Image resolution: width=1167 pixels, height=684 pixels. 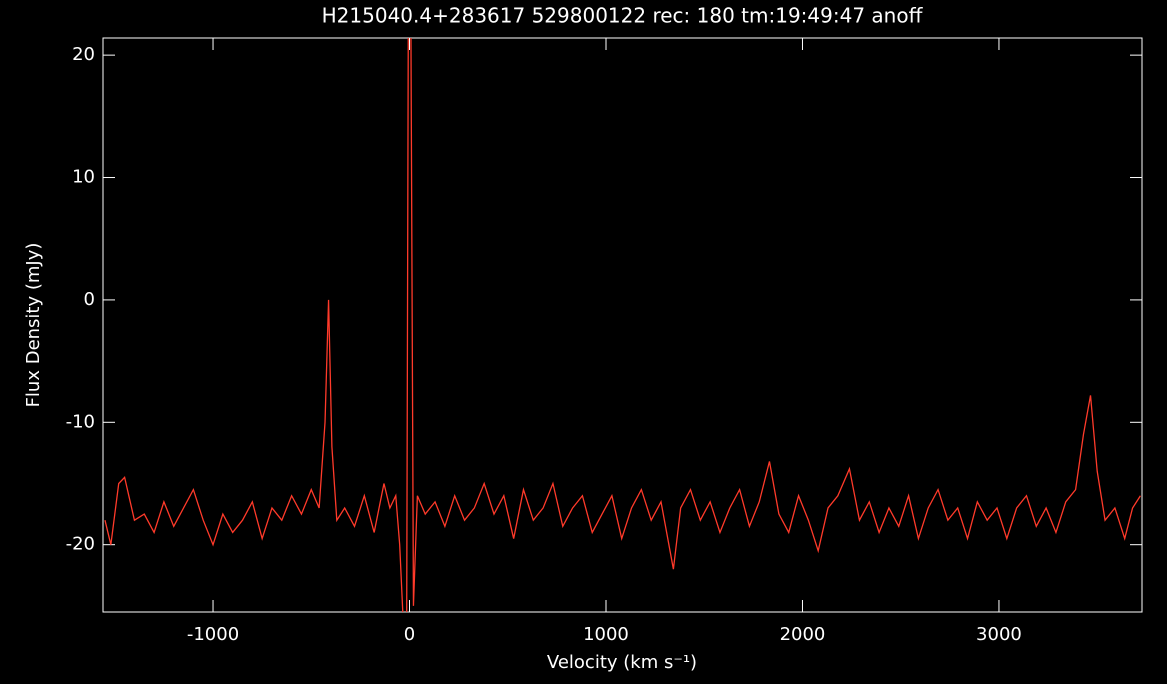 I want to click on y-tick-label: 10, so click(x=83, y=177).